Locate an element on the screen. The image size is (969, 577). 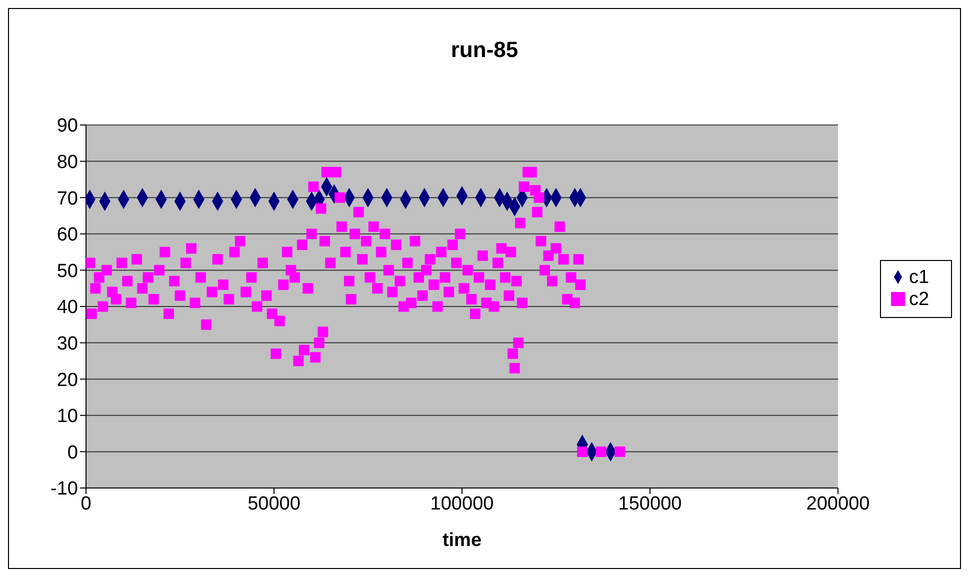
x-tick-label: 150000 is located at coordinates (650, 503).